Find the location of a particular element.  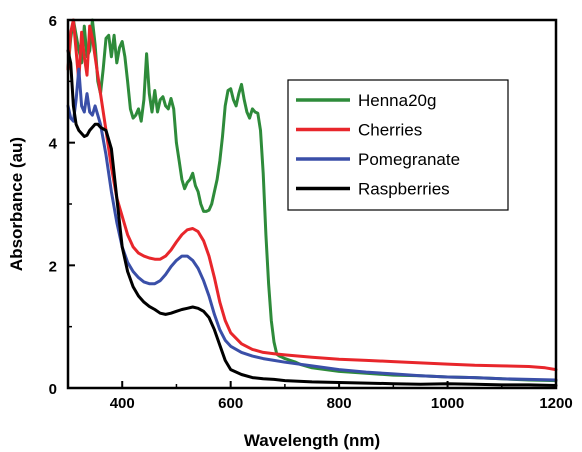

y-tick-label: 4 is located at coordinates (53, 144).